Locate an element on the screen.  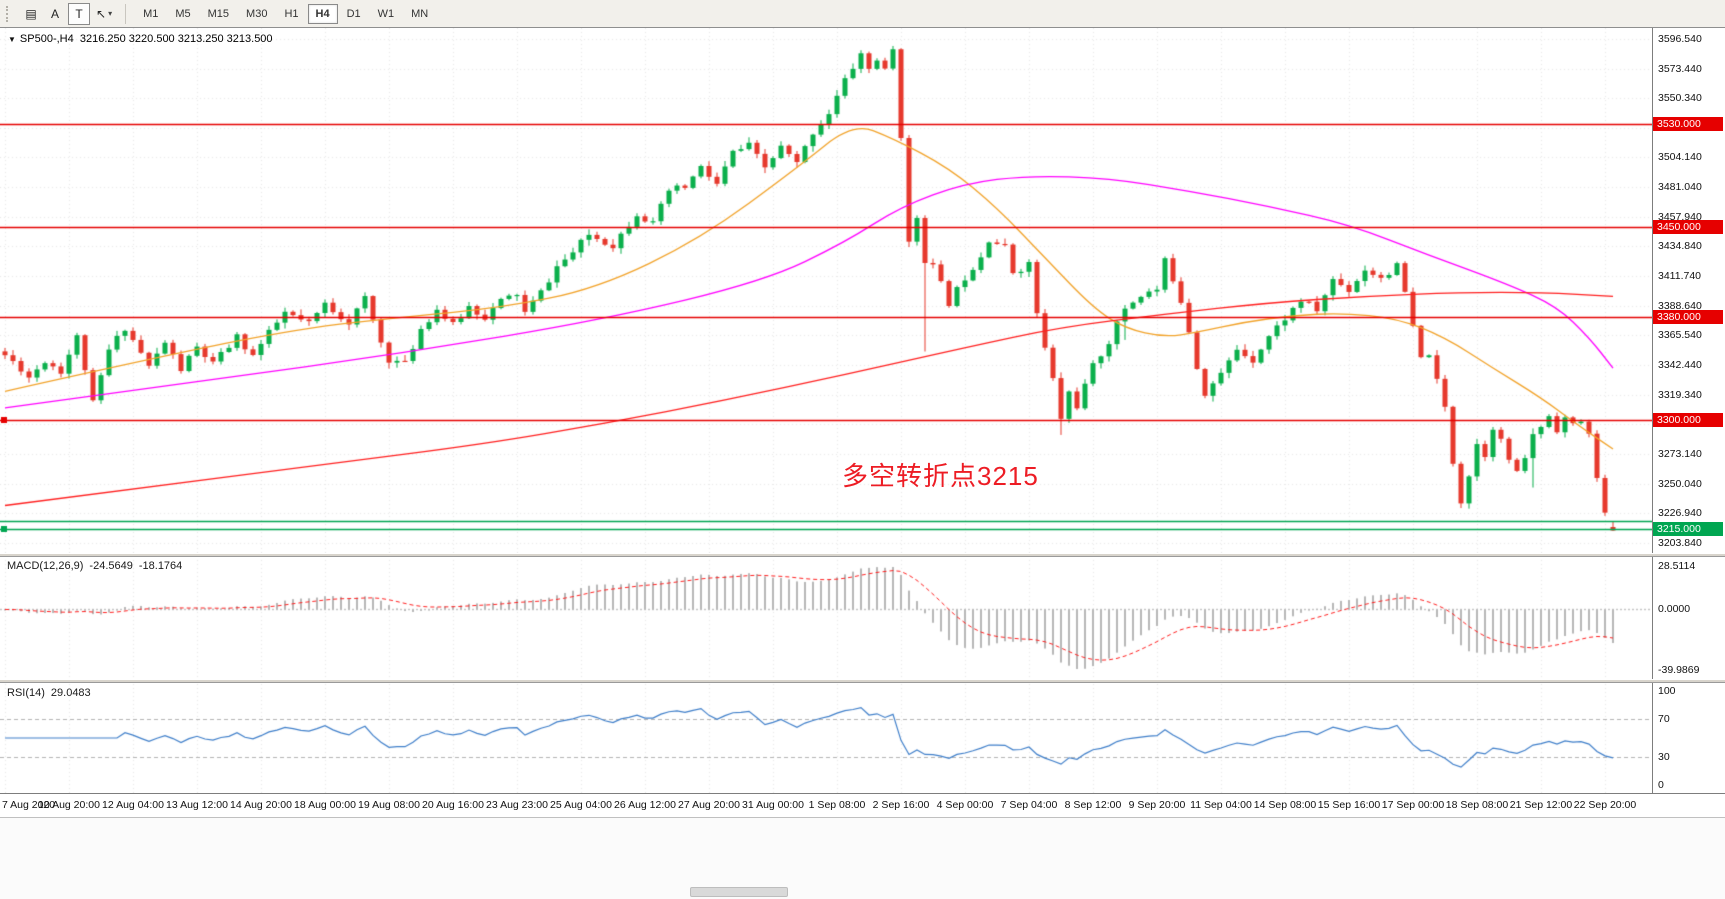
time-axis-label: 25 Aug 04:00 is located at coordinates (581, 805).